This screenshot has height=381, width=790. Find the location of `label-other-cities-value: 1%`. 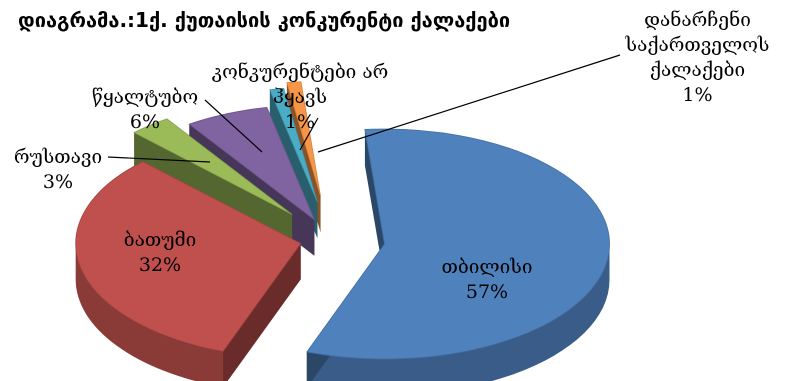

label-other-cities-value: 1% is located at coordinates (697, 95).